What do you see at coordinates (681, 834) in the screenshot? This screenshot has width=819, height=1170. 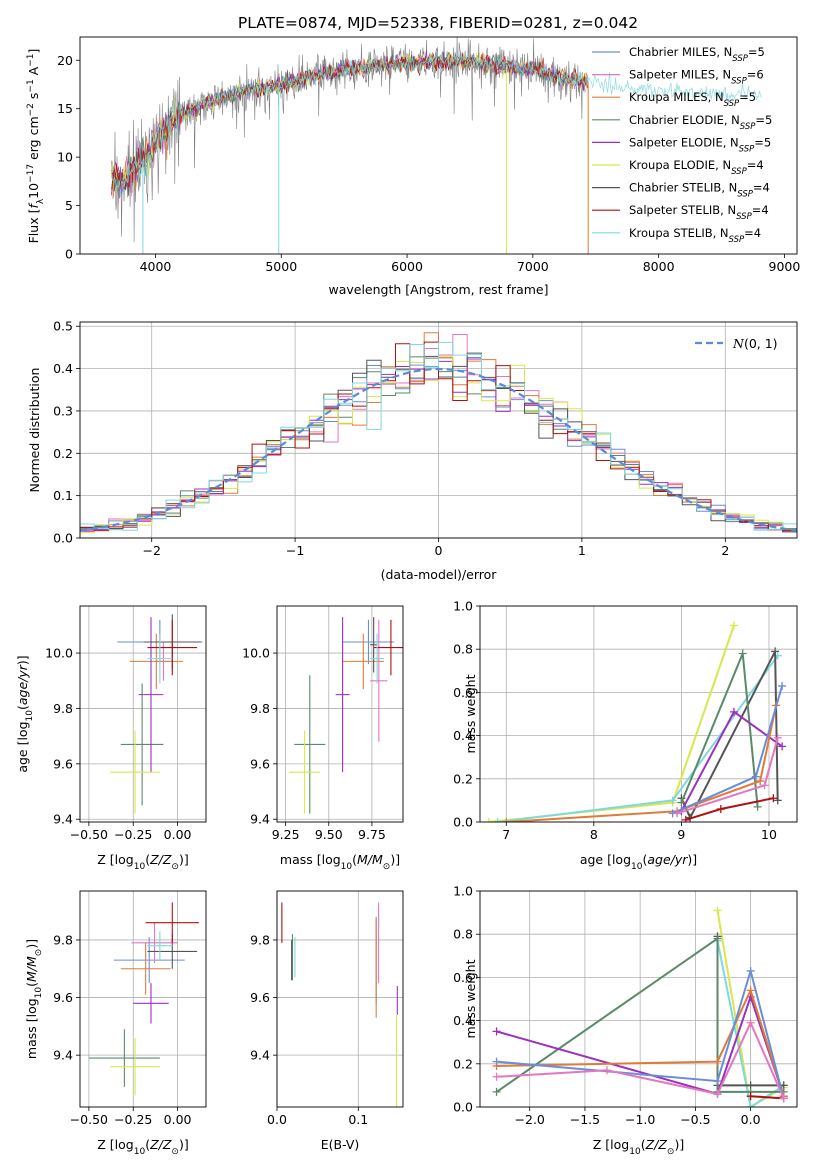 I see `x-tick-label: 9` at bounding box center [681, 834].